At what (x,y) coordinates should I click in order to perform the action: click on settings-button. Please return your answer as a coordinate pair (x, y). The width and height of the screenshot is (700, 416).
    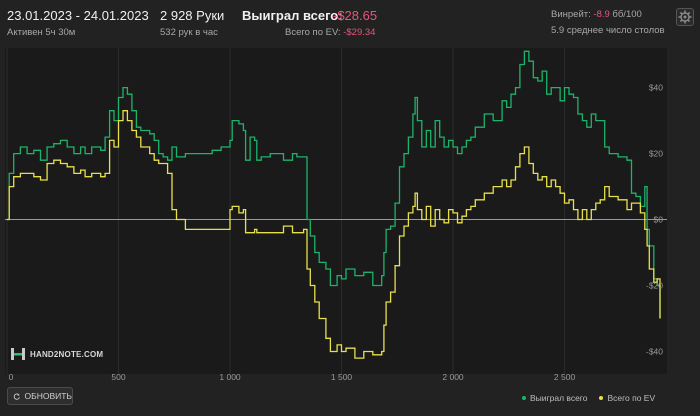
    Looking at the image, I should click on (685, 17).